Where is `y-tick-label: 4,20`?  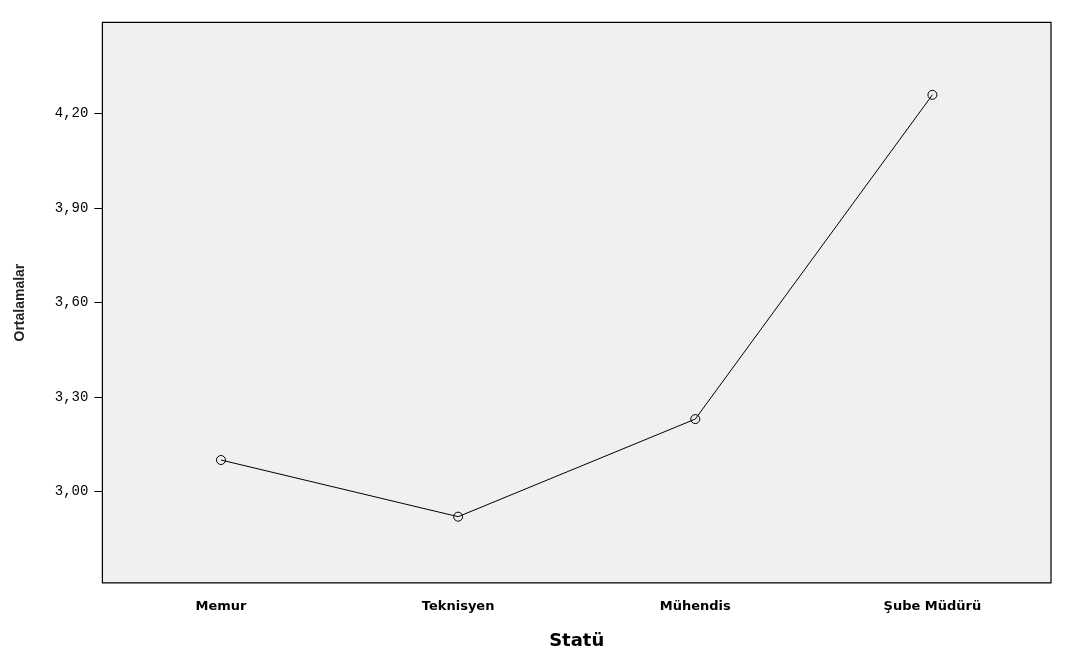
y-tick-label: 4,20 is located at coordinates (71, 113).